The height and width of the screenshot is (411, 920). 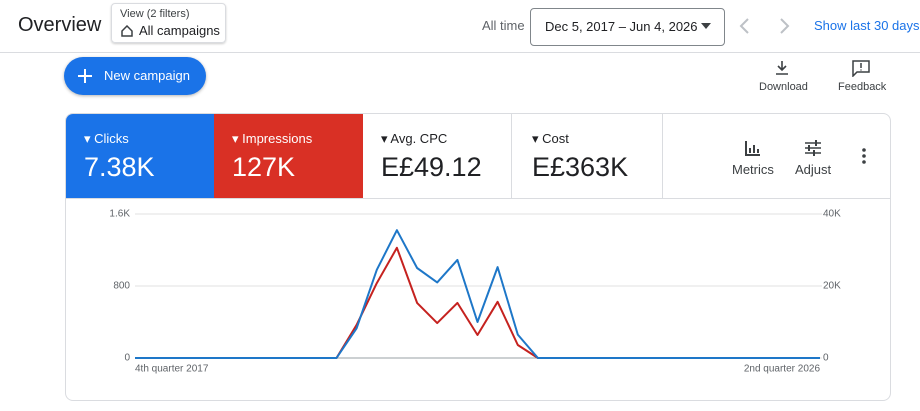 I want to click on feedback-label: Feedback, so click(x=862, y=87).